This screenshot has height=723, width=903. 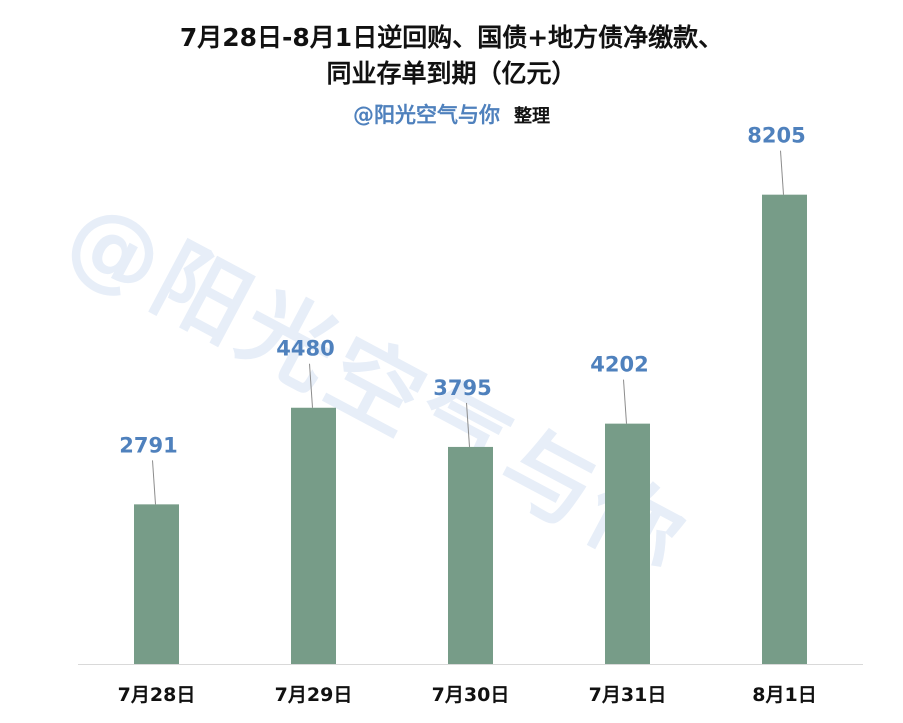 I want to click on subtitle-author: @阳光空气与你, so click(x=426, y=115).